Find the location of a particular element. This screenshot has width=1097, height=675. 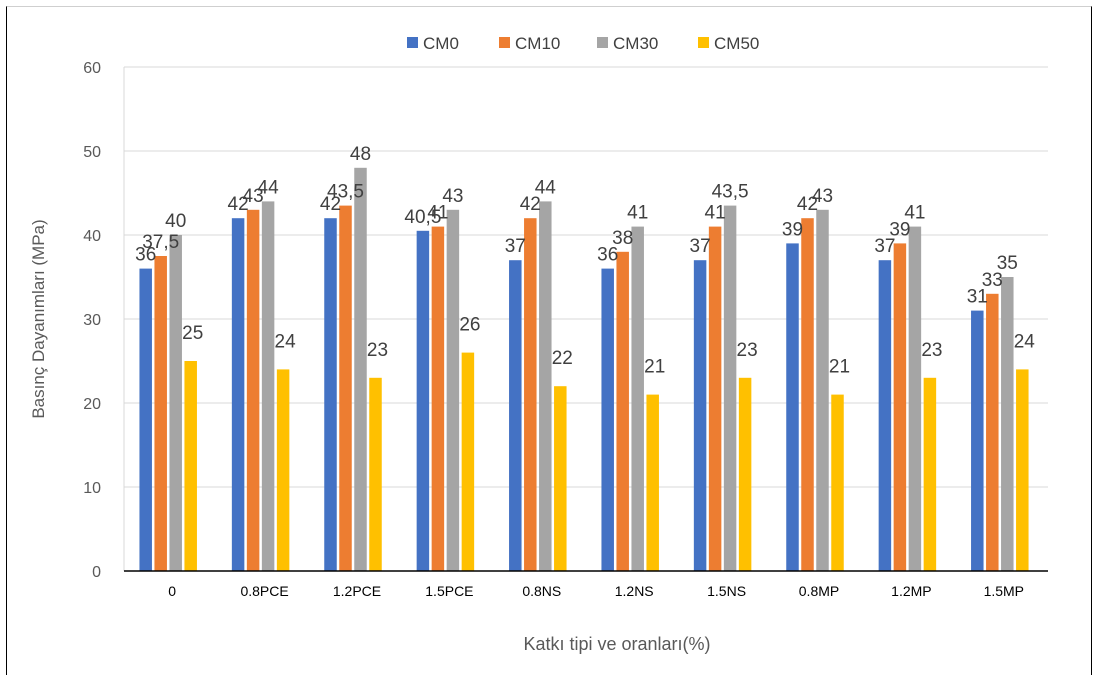

data-label: 33 is located at coordinates (992, 280).